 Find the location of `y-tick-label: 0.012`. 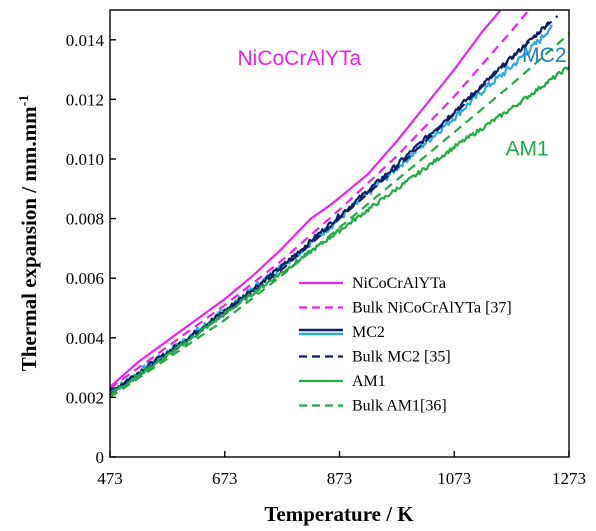

y-tick-label: 0.012 is located at coordinates (85, 99).